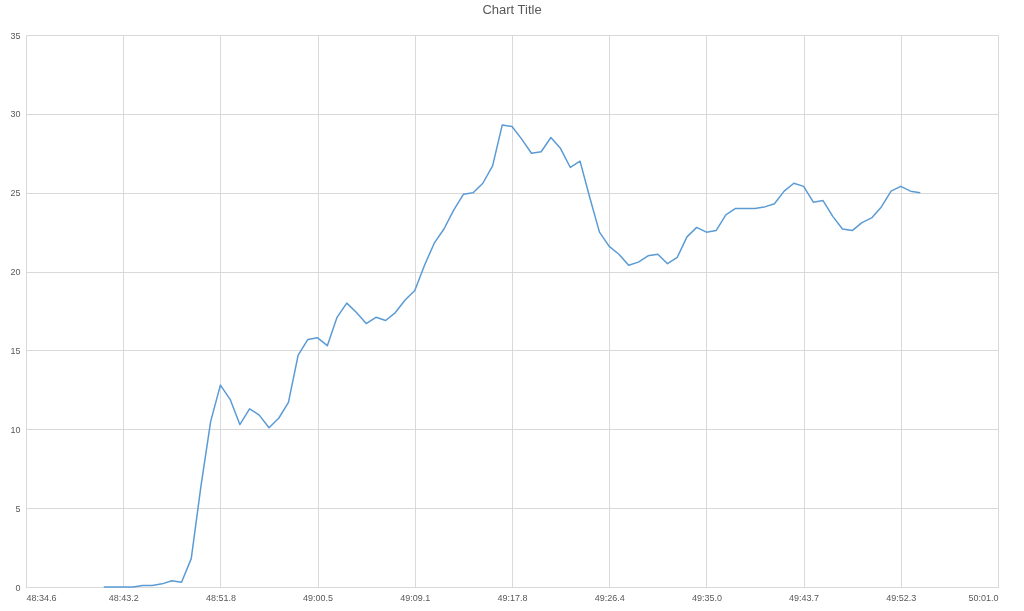 This screenshot has width=1024, height=611. Describe the element at coordinates (18, 508) in the screenshot. I see `y-tick-label: 5` at that location.